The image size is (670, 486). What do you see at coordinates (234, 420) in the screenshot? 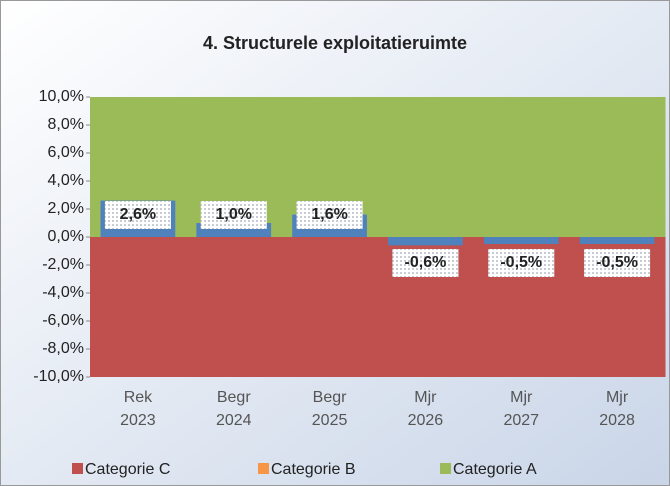
I see `x-tick-label: 2024` at bounding box center [234, 420].